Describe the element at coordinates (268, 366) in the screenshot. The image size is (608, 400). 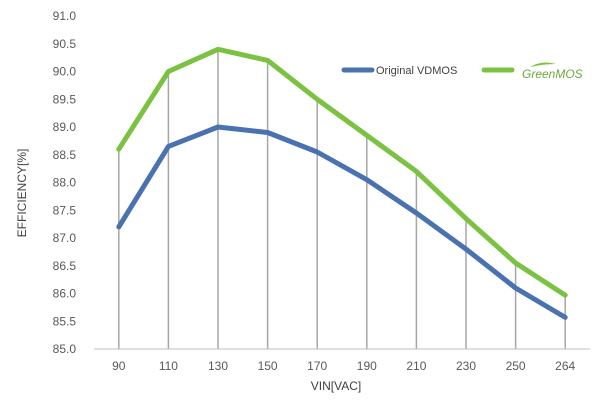
I see `x-tick-label: 150` at that location.